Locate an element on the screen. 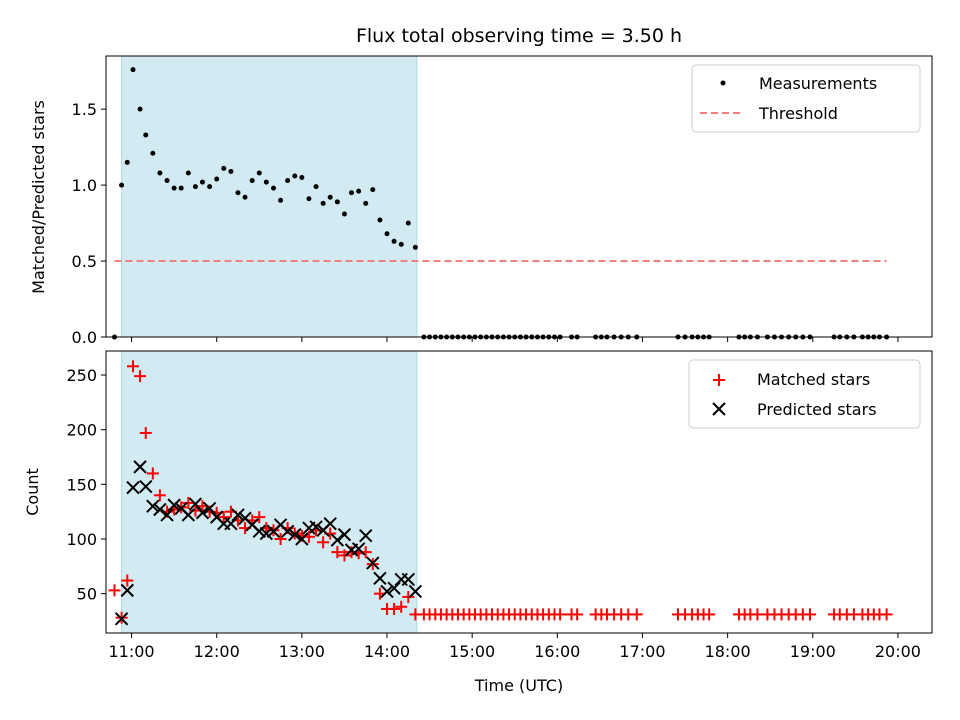 The width and height of the screenshot is (960, 720). flux-ratio-y-tick-label: 1.0 is located at coordinates (84, 185).